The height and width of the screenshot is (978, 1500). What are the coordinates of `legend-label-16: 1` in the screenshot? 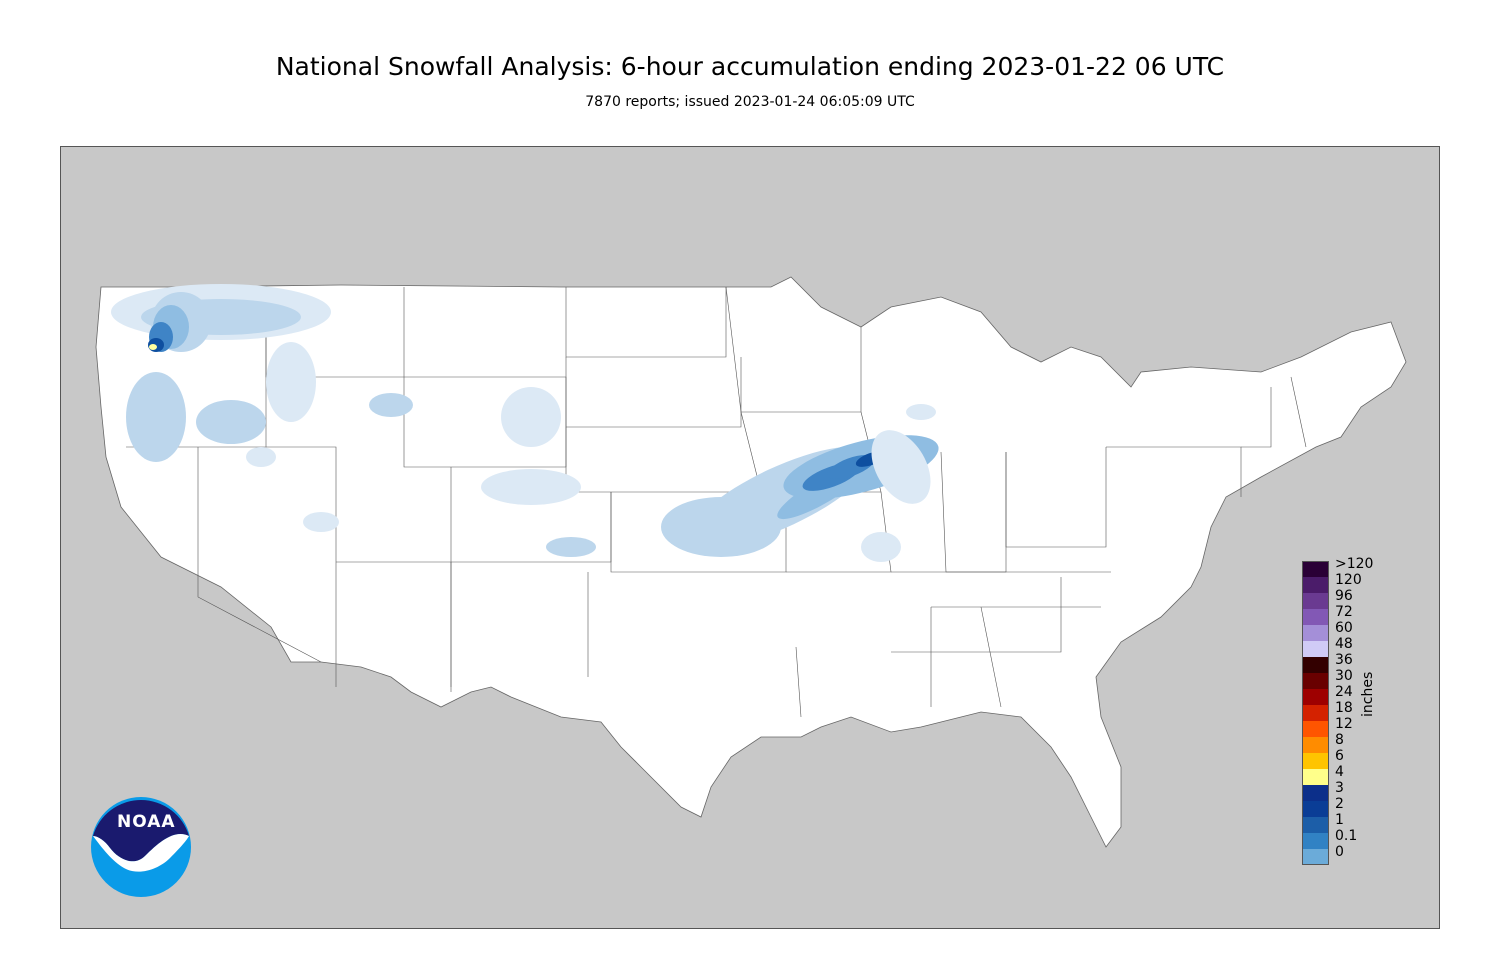 It's located at (1339, 820).